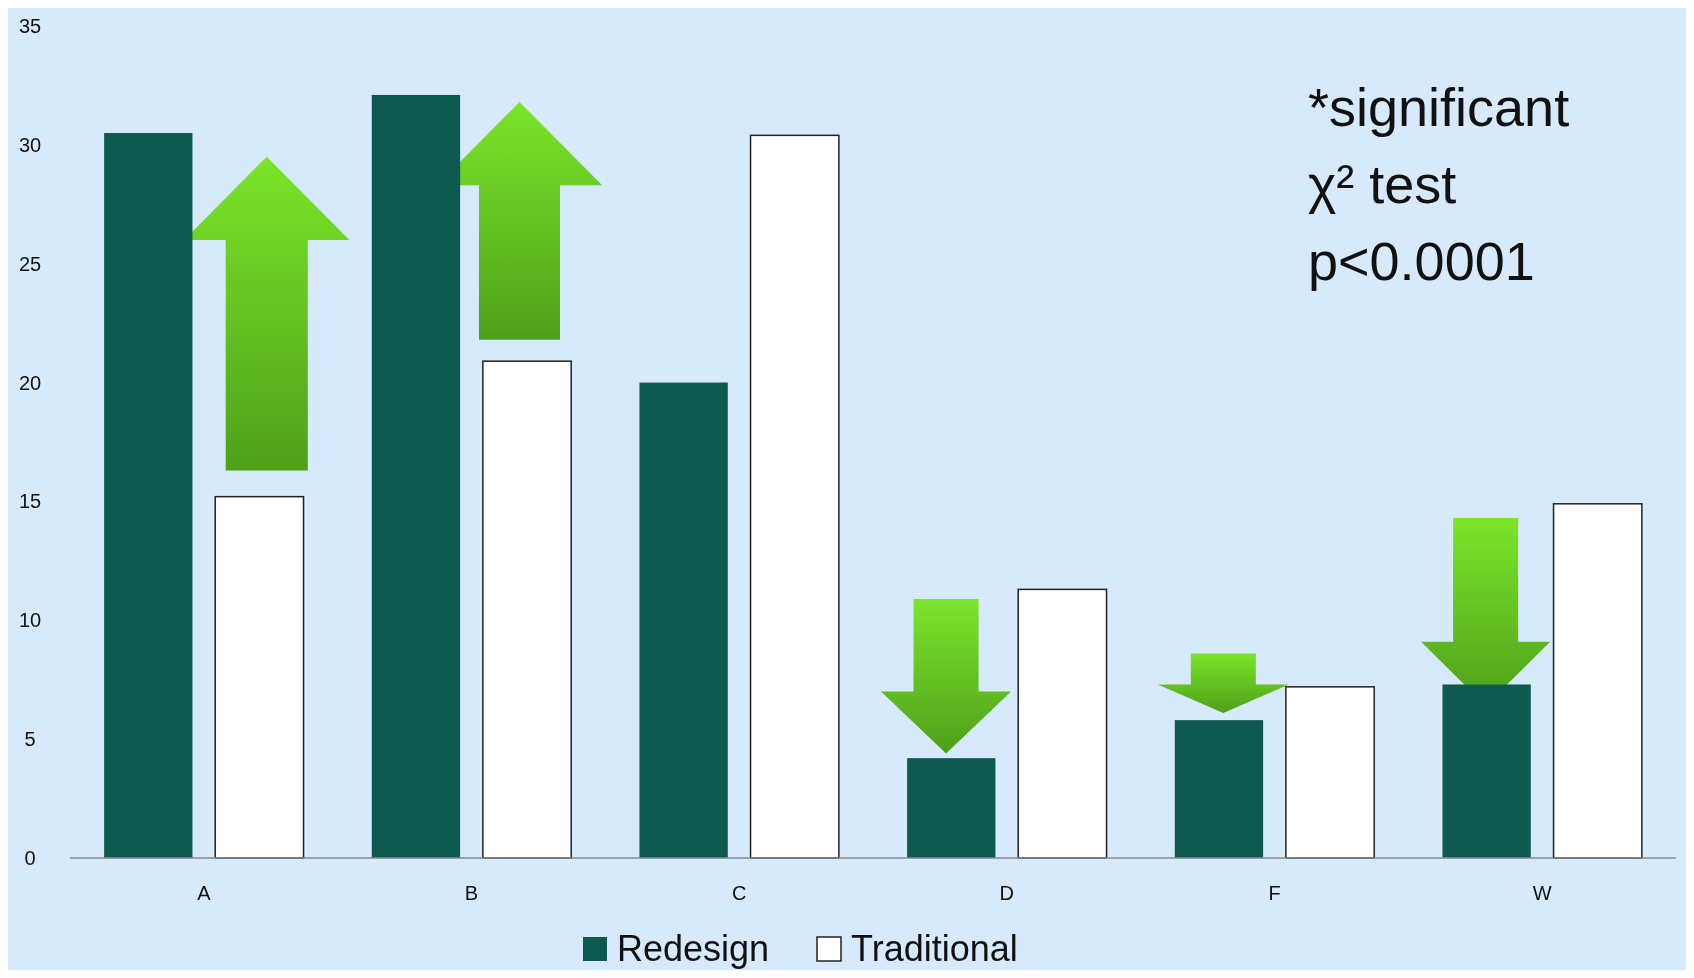 Image resolution: width=1694 pixels, height=978 pixels. I want to click on y-tick-label: 20, so click(30, 382).